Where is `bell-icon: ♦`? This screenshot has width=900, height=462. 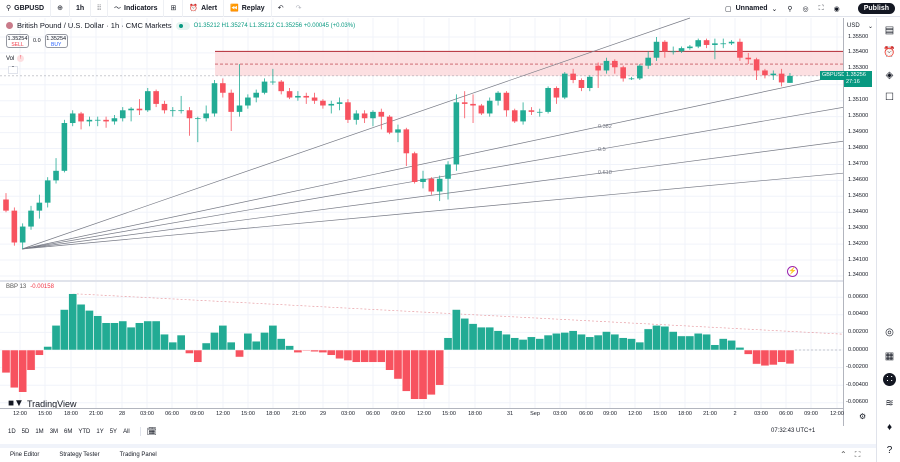 bell-icon: ♦ is located at coordinates (889, 427).